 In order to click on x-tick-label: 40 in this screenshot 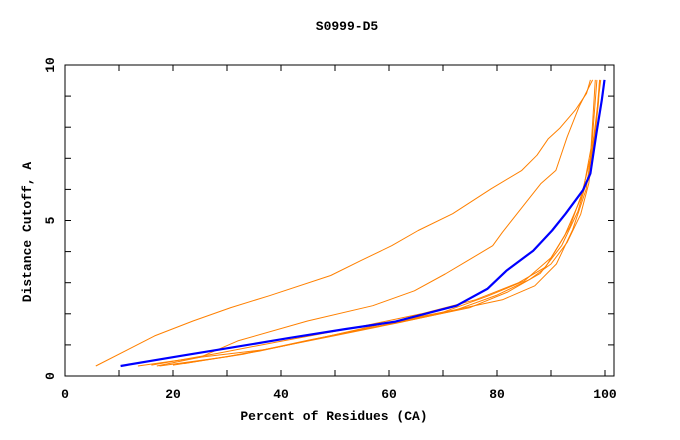, I will do `click(281, 394)`.